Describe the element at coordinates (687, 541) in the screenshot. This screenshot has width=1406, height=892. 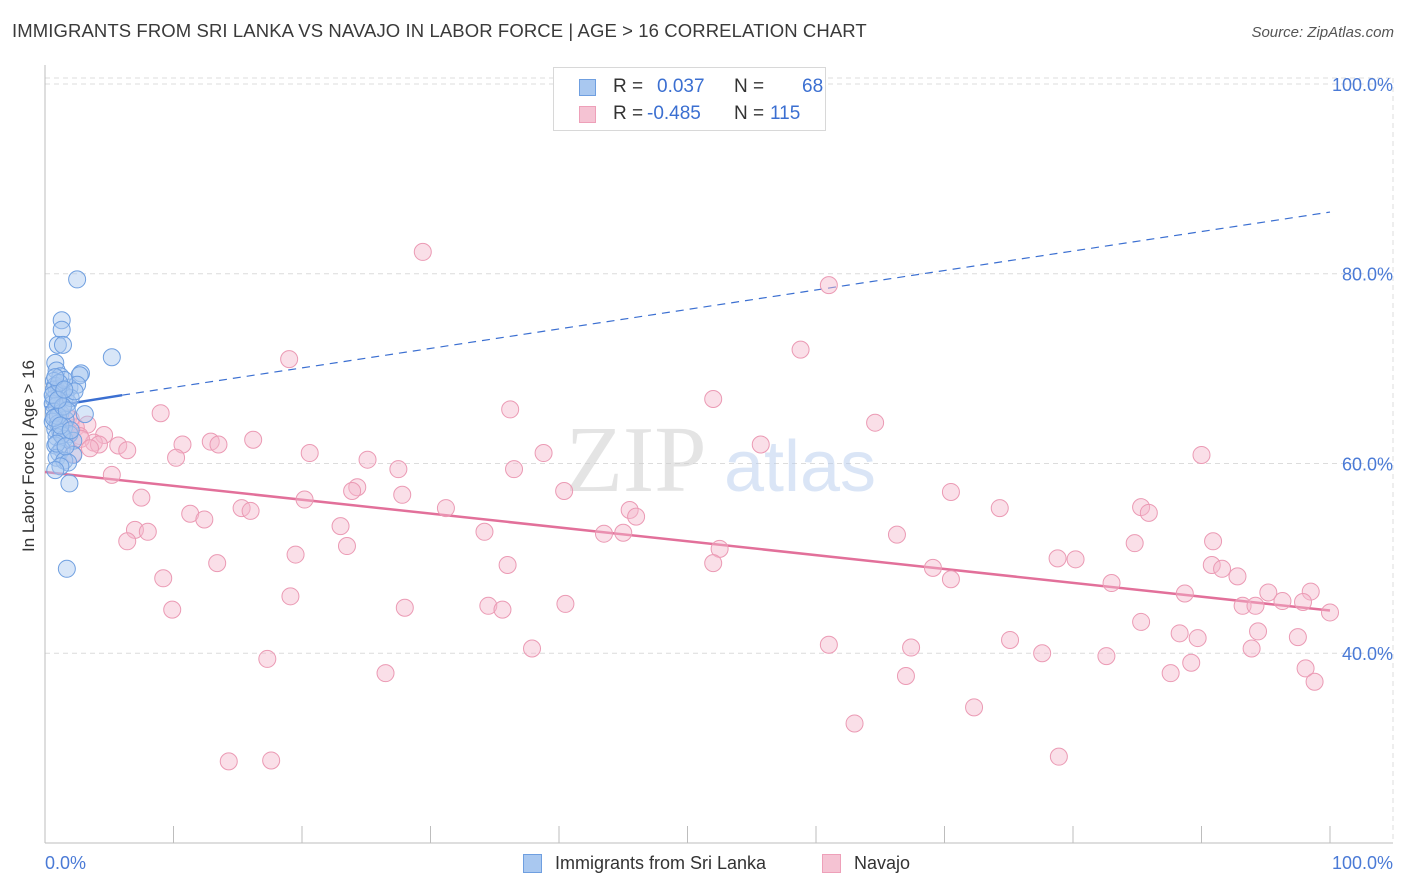
I see `navajo-trend-line` at that location.